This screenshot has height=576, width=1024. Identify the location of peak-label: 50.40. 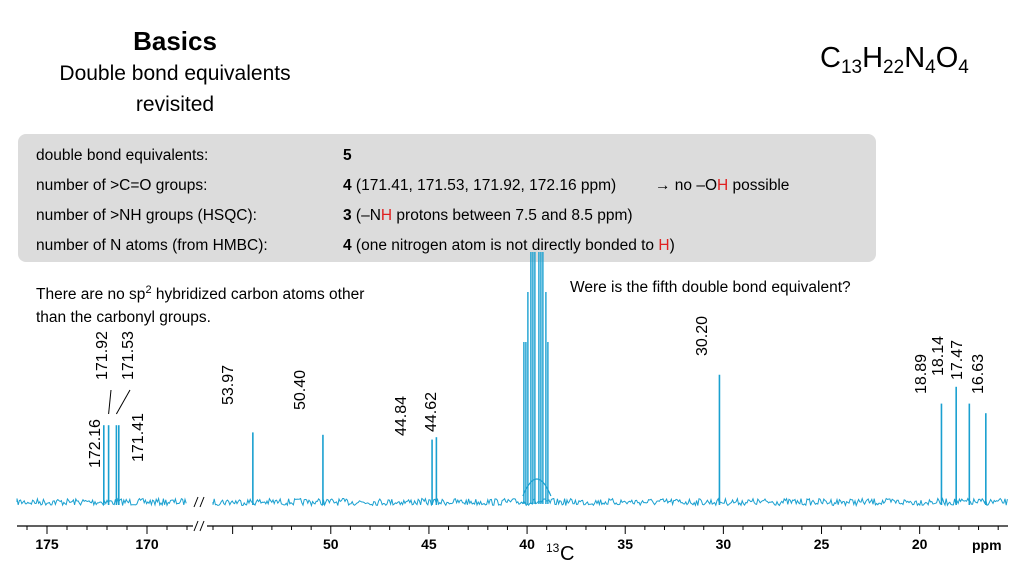
(300, 390).